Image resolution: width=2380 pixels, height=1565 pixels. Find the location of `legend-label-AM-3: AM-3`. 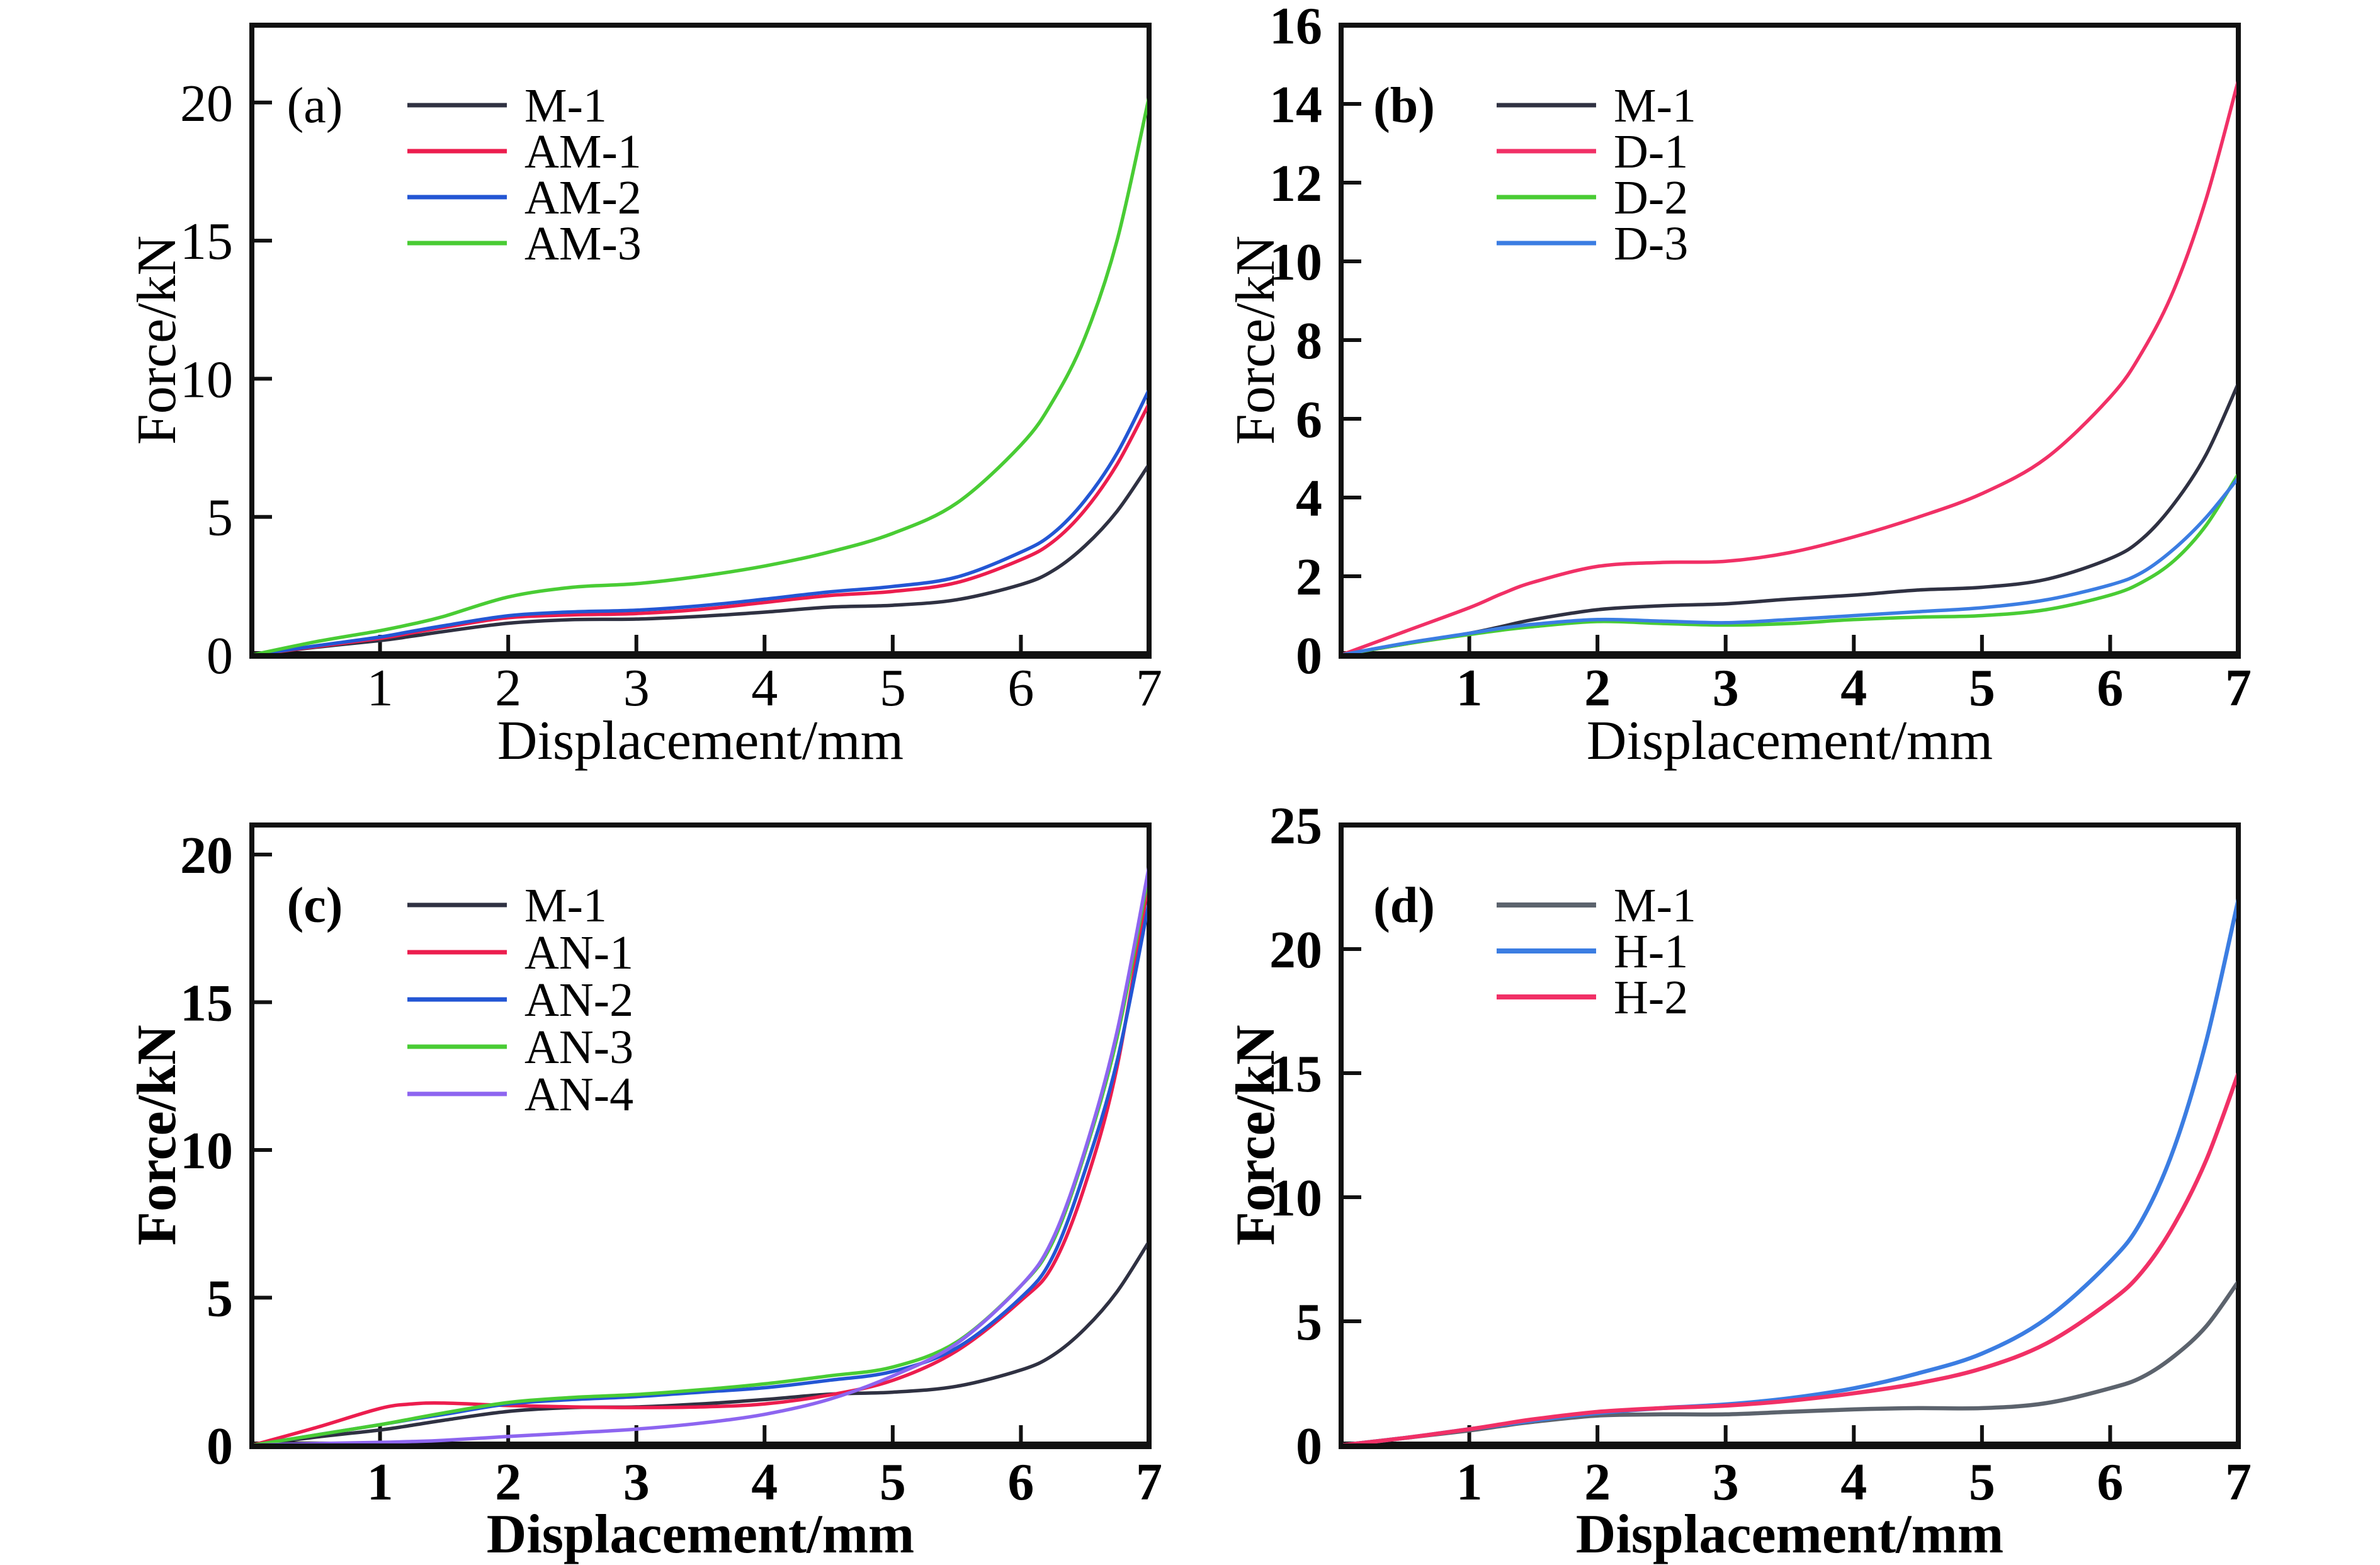

legend-label-AM-3: AM-3 is located at coordinates (583, 243).